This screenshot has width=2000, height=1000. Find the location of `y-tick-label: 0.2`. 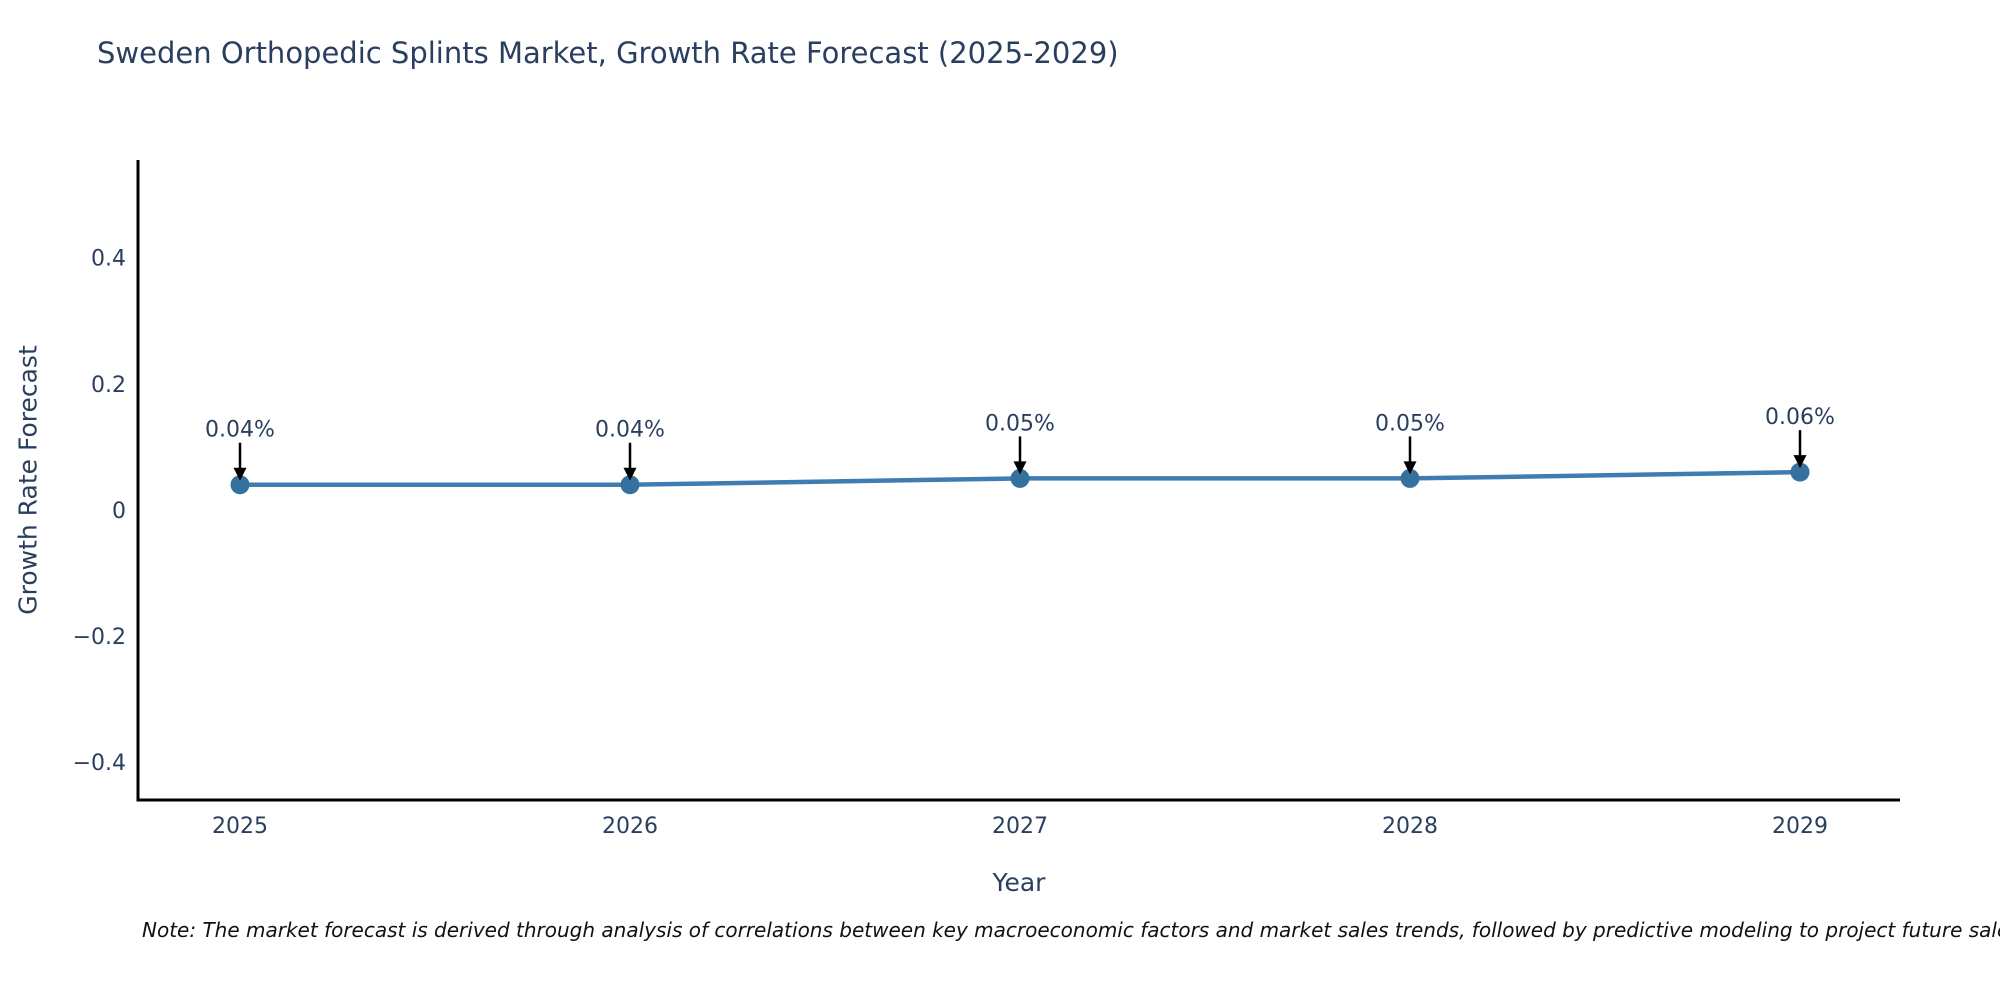

y-tick-label: 0.2 is located at coordinates (108, 385).